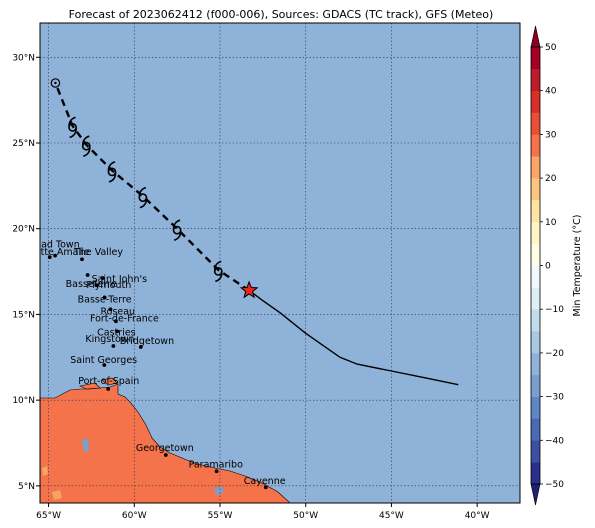 Image resolution: width=595 pixels, height=528 pixels. What do you see at coordinates (554, 310) in the screenshot?
I see `colorbar-tick-label: −10` at bounding box center [554, 310].